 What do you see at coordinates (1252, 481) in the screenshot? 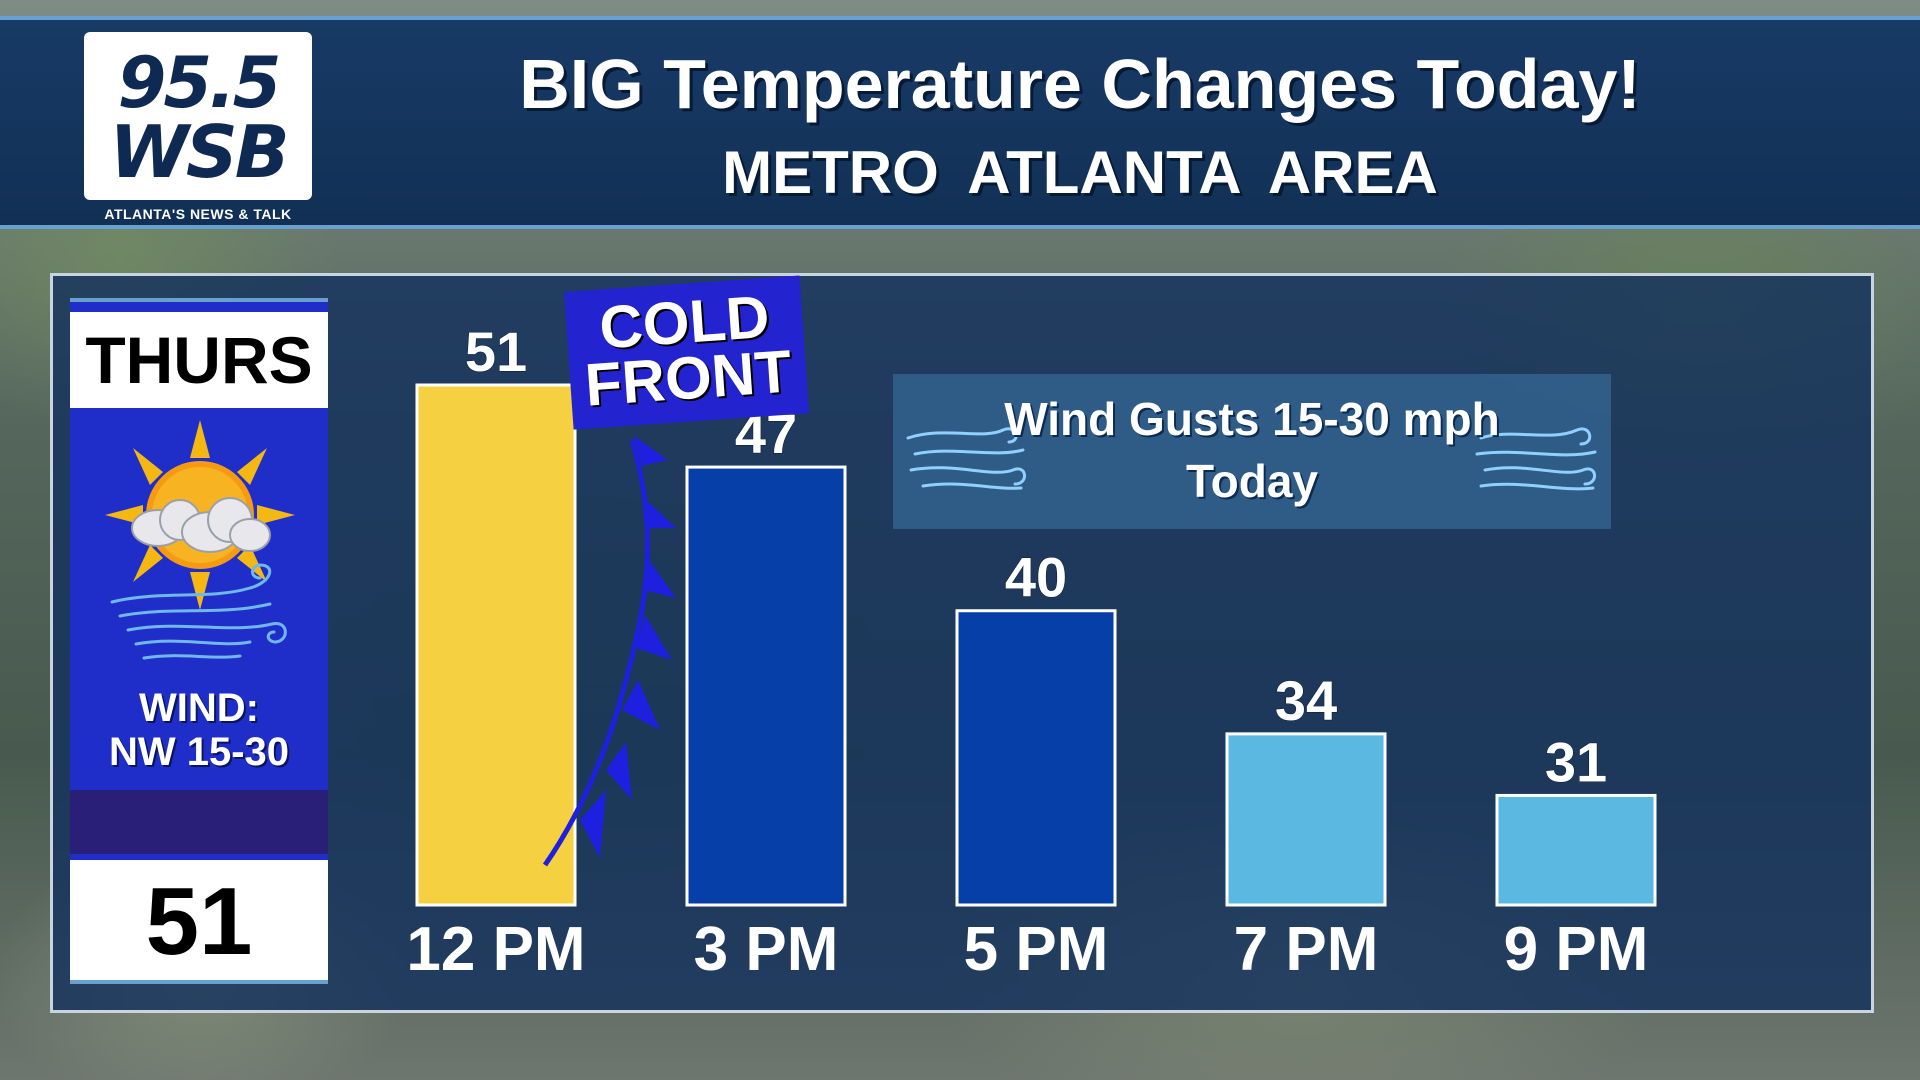
I see `wind-gusts-line2: Today` at bounding box center [1252, 481].